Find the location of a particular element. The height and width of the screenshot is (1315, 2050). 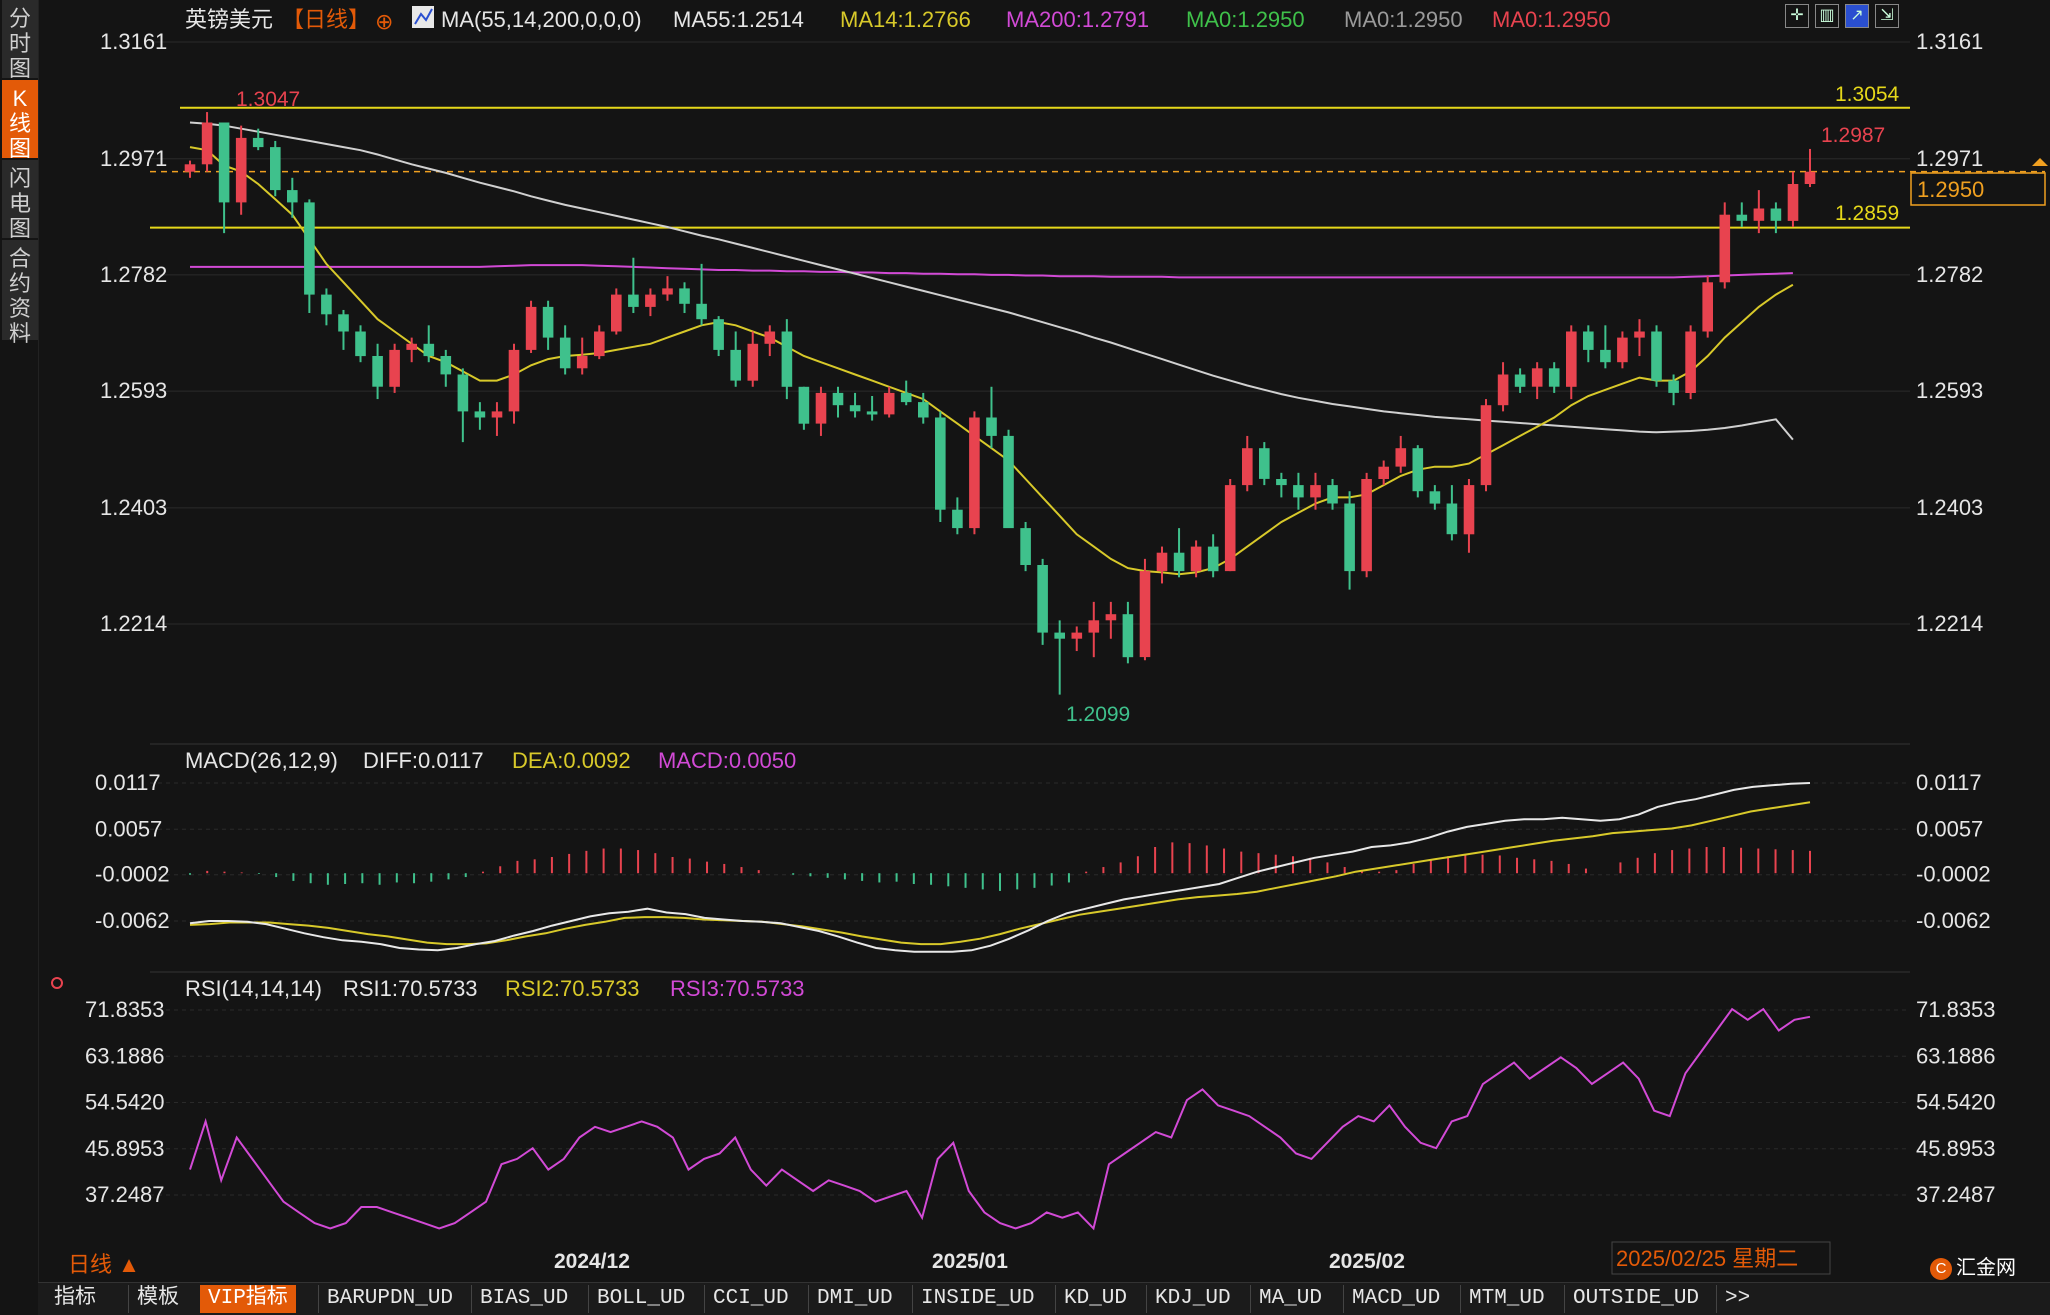

lower-level-label: 1.2859 is located at coordinates (1867, 213).